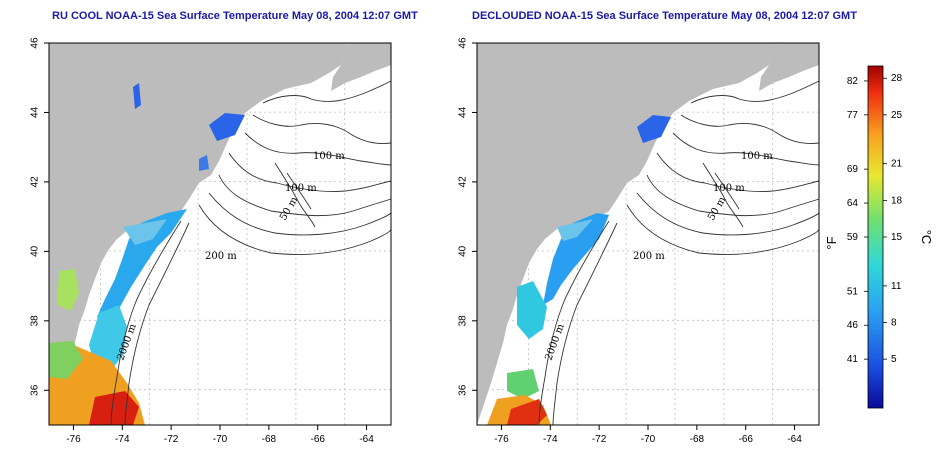 This screenshot has height=475, width=950. I want to click on celsius-unit-label: °C, so click(926, 237).